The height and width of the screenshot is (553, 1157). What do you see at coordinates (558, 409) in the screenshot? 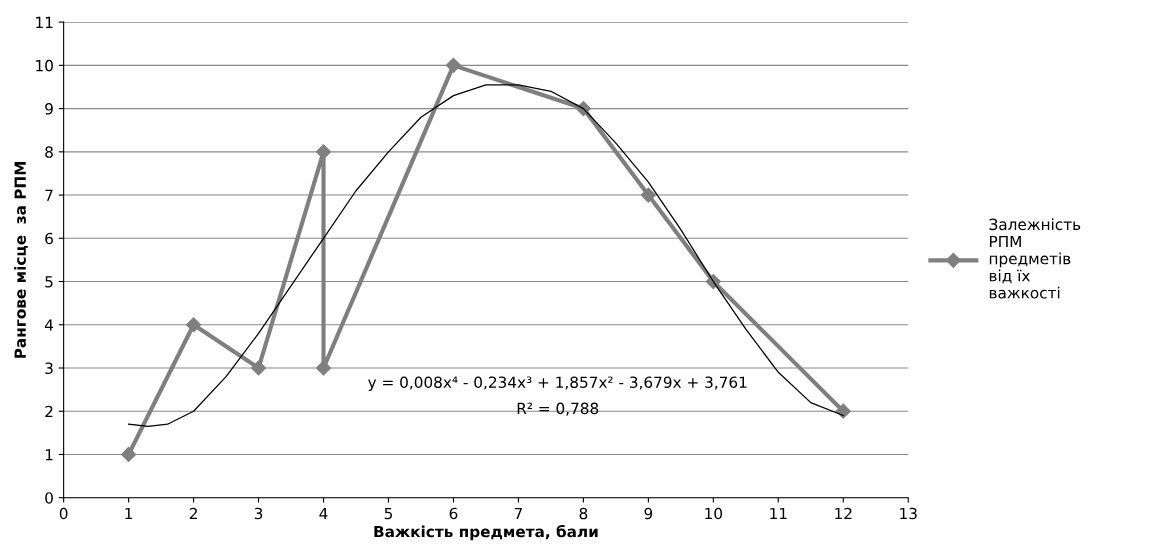
I see `annotation: R² = 0,788` at bounding box center [558, 409].